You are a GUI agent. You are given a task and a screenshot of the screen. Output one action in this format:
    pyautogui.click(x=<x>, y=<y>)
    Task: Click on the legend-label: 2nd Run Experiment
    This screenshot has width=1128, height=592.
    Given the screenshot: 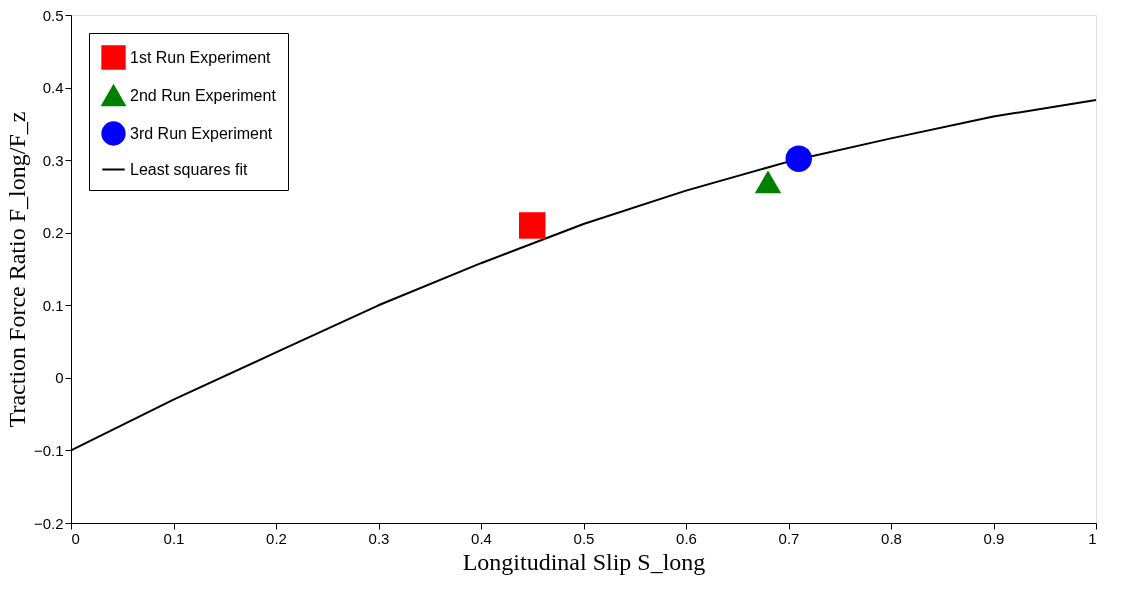 What is the action you would take?
    pyautogui.click(x=203, y=95)
    